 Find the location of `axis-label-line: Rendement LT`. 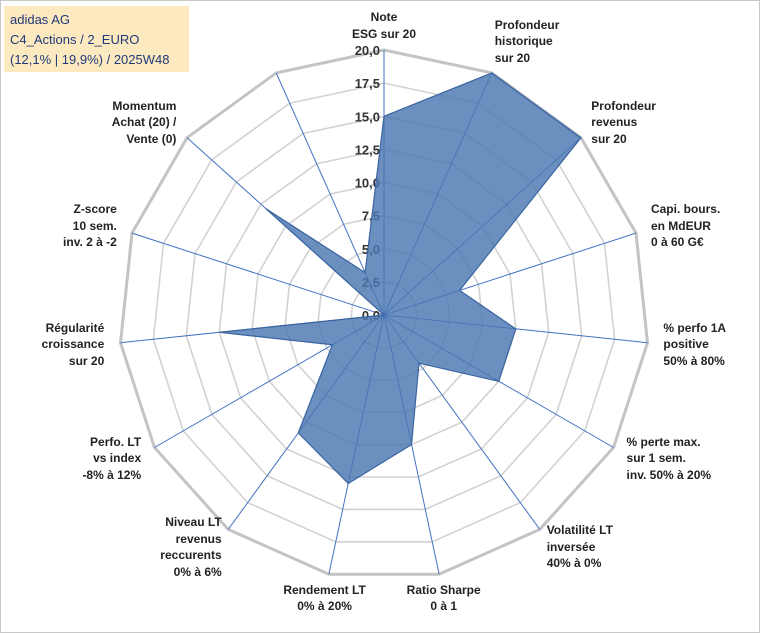

axis-label-line: Rendement LT is located at coordinates (324, 589).